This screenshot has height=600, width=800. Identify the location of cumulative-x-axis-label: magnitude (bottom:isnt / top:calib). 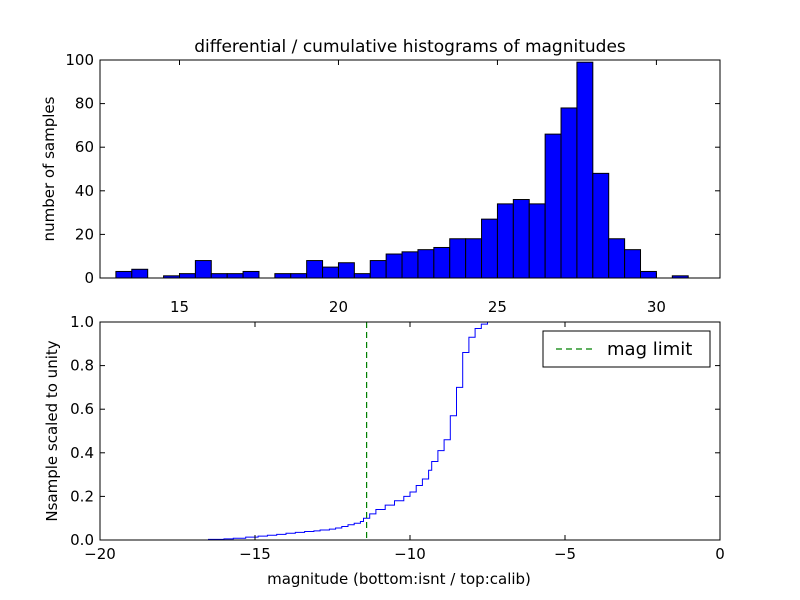
(399, 579).